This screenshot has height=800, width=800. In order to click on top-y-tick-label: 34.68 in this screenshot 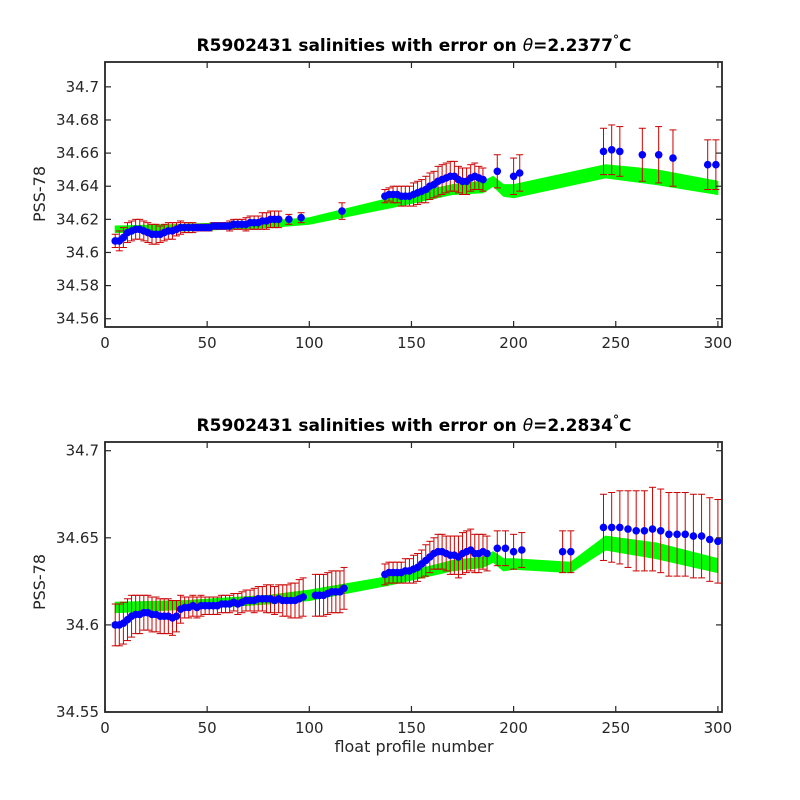, I will do `click(77, 120)`.